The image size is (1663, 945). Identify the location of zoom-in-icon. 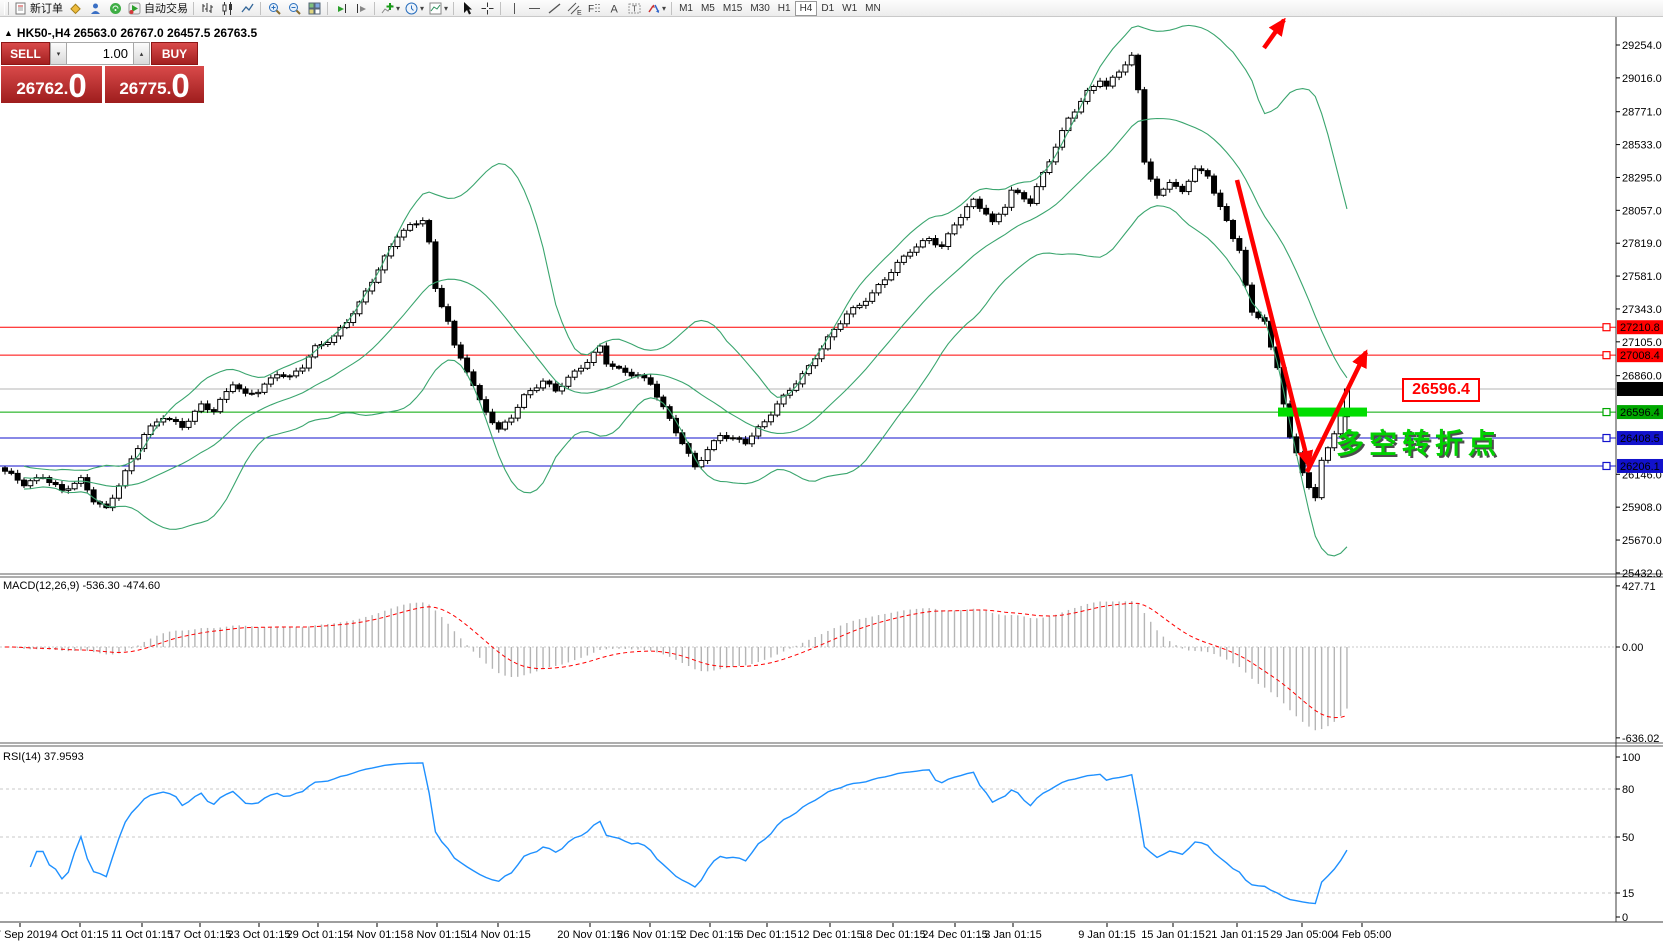
(274, 8).